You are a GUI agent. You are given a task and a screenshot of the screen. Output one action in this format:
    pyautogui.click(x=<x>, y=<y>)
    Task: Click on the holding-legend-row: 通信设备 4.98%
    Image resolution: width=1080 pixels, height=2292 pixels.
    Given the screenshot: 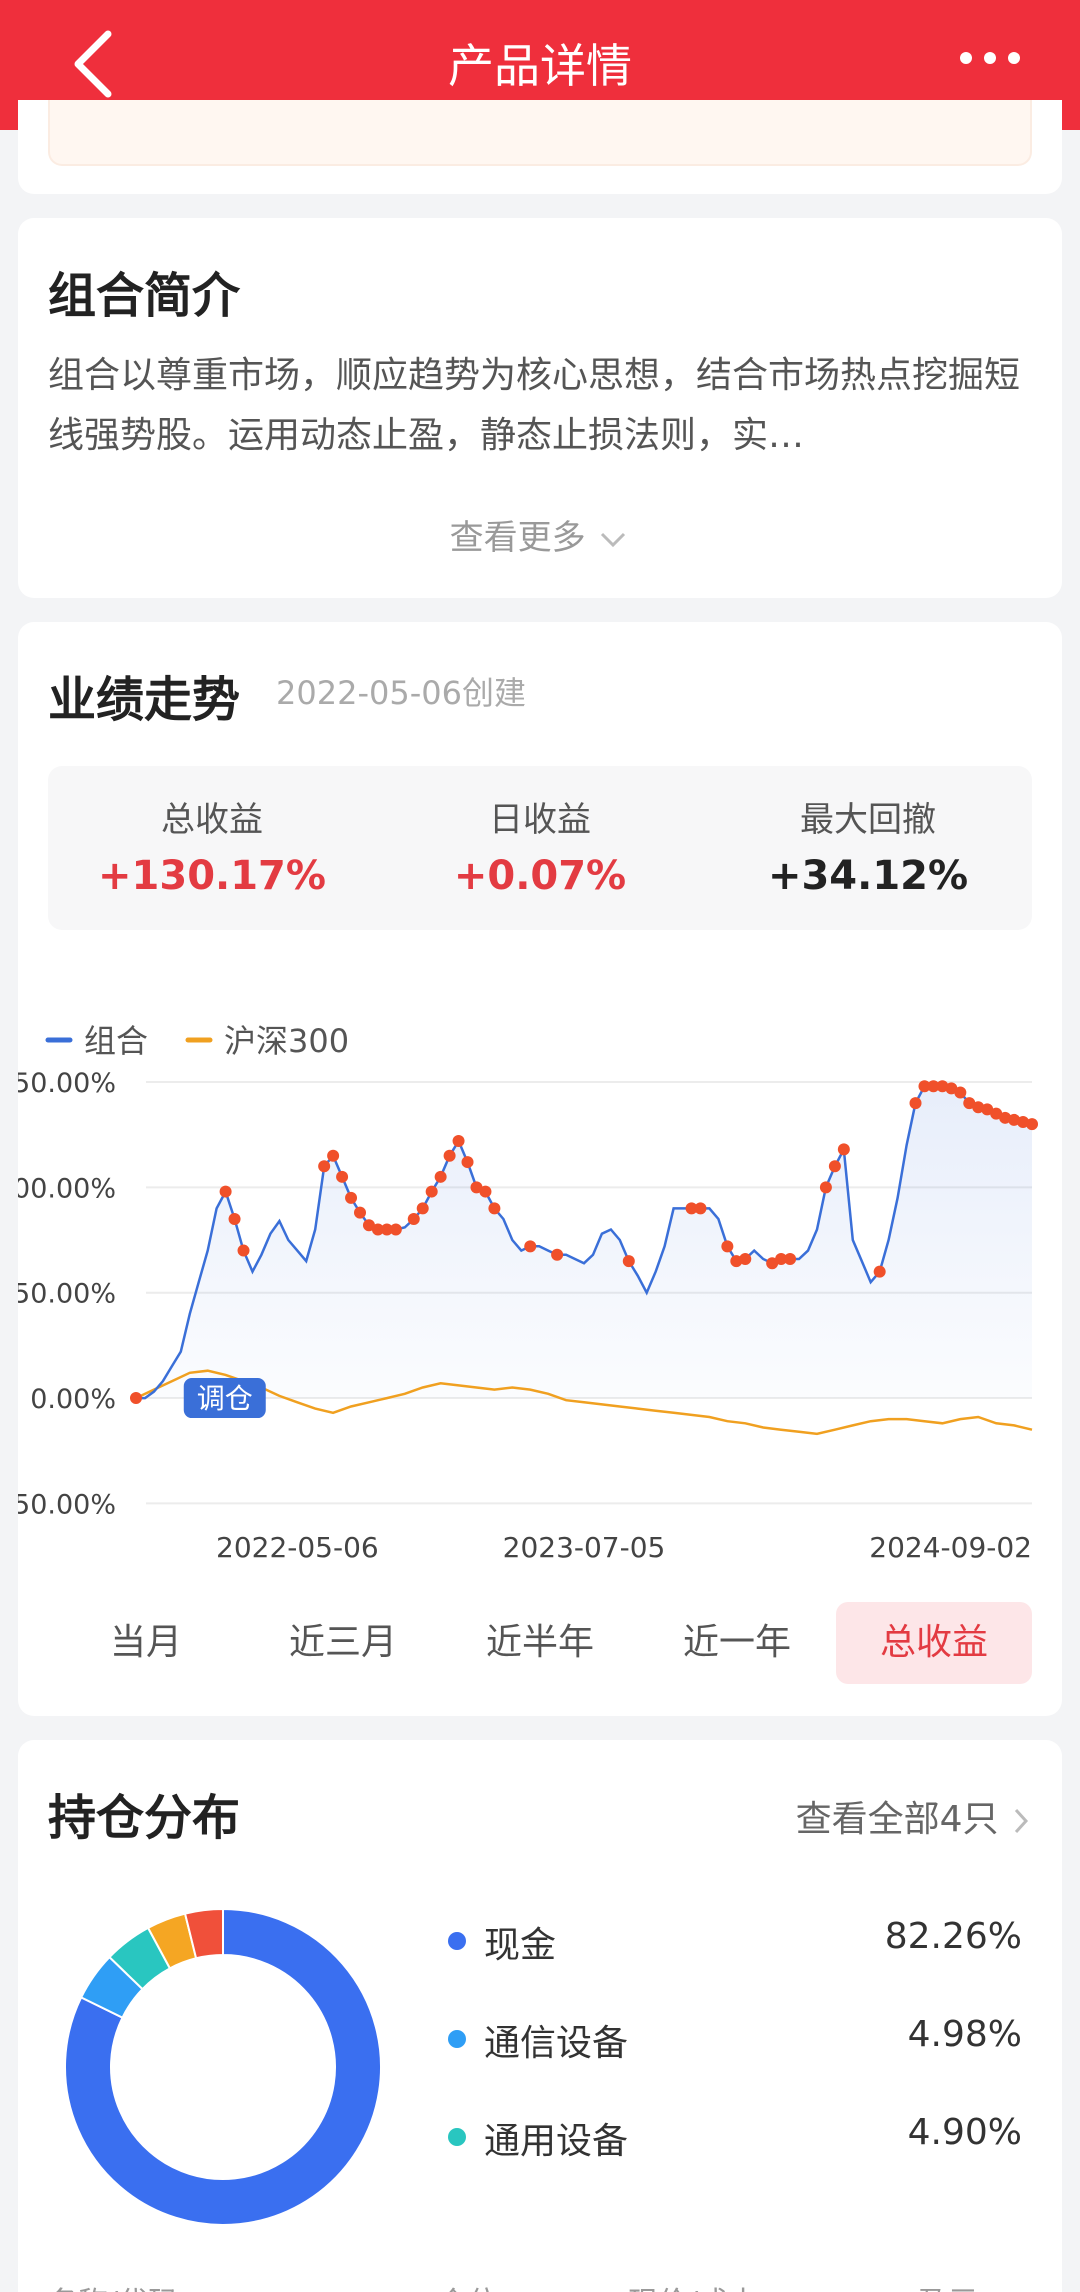 What is the action you would take?
    pyautogui.click(x=735, y=2038)
    